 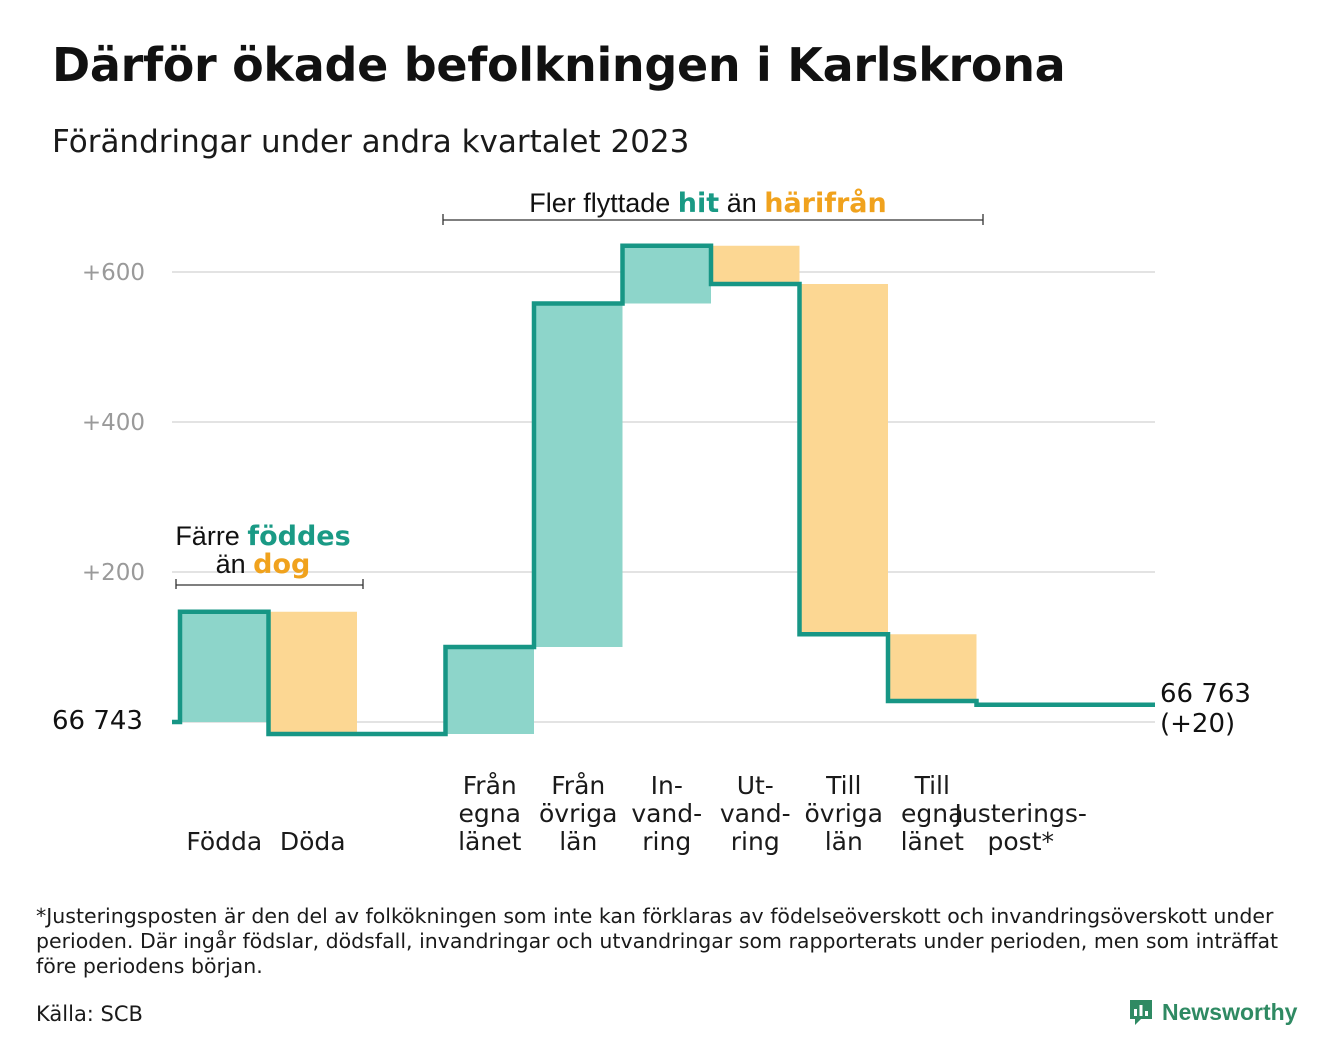 I want to click on bar-utvandring, so click(x=755, y=264).